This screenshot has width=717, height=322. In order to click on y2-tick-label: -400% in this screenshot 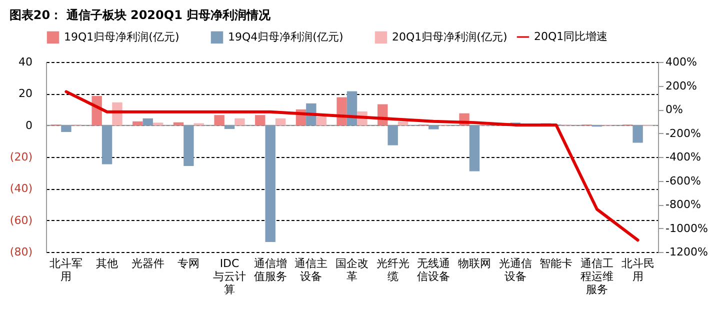, I will do `click(683, 157)`.